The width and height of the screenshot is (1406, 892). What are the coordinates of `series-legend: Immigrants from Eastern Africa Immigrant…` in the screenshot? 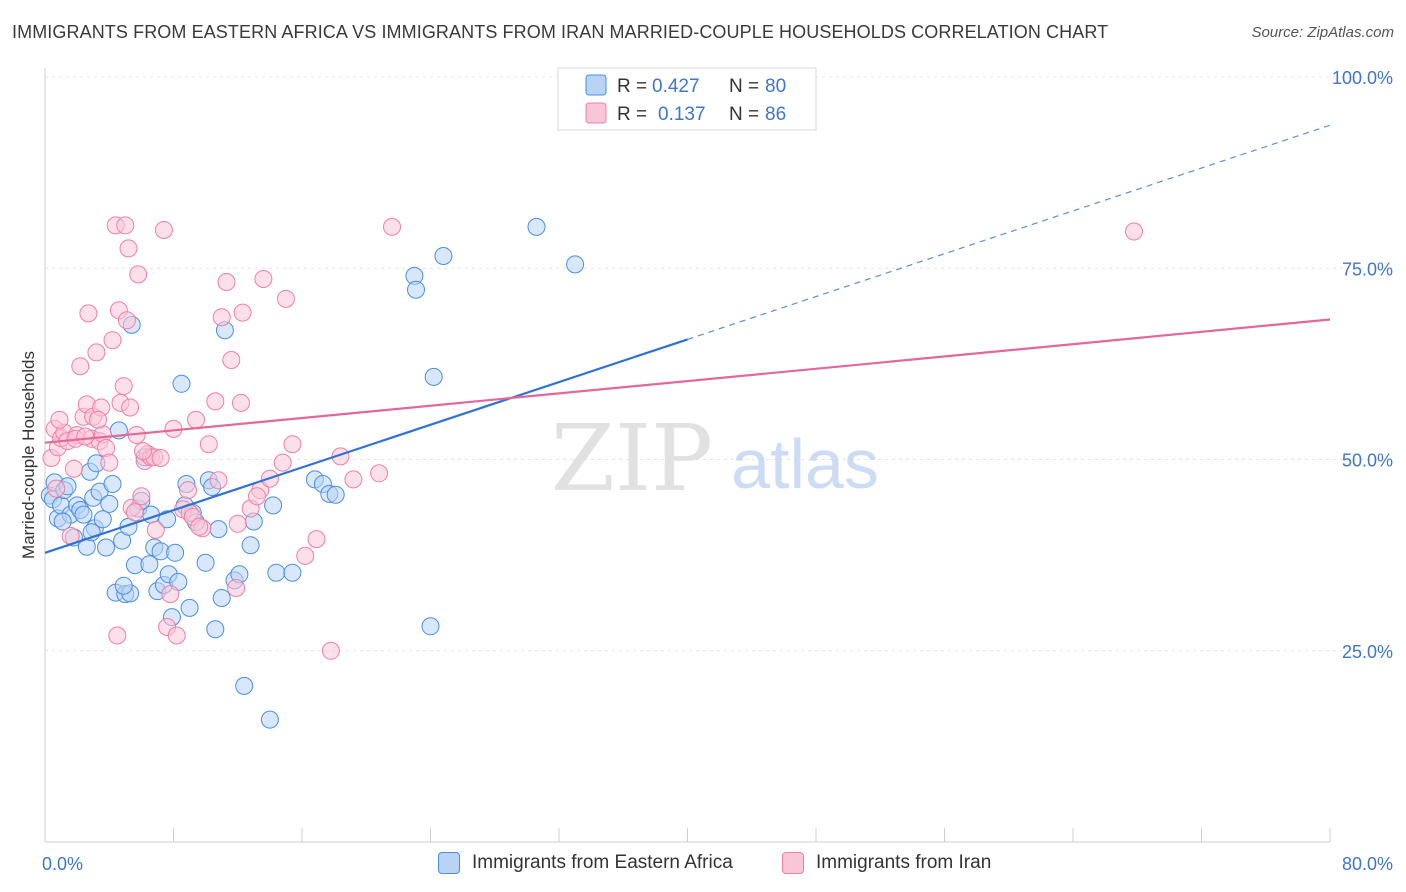 It's located at (703, 864).